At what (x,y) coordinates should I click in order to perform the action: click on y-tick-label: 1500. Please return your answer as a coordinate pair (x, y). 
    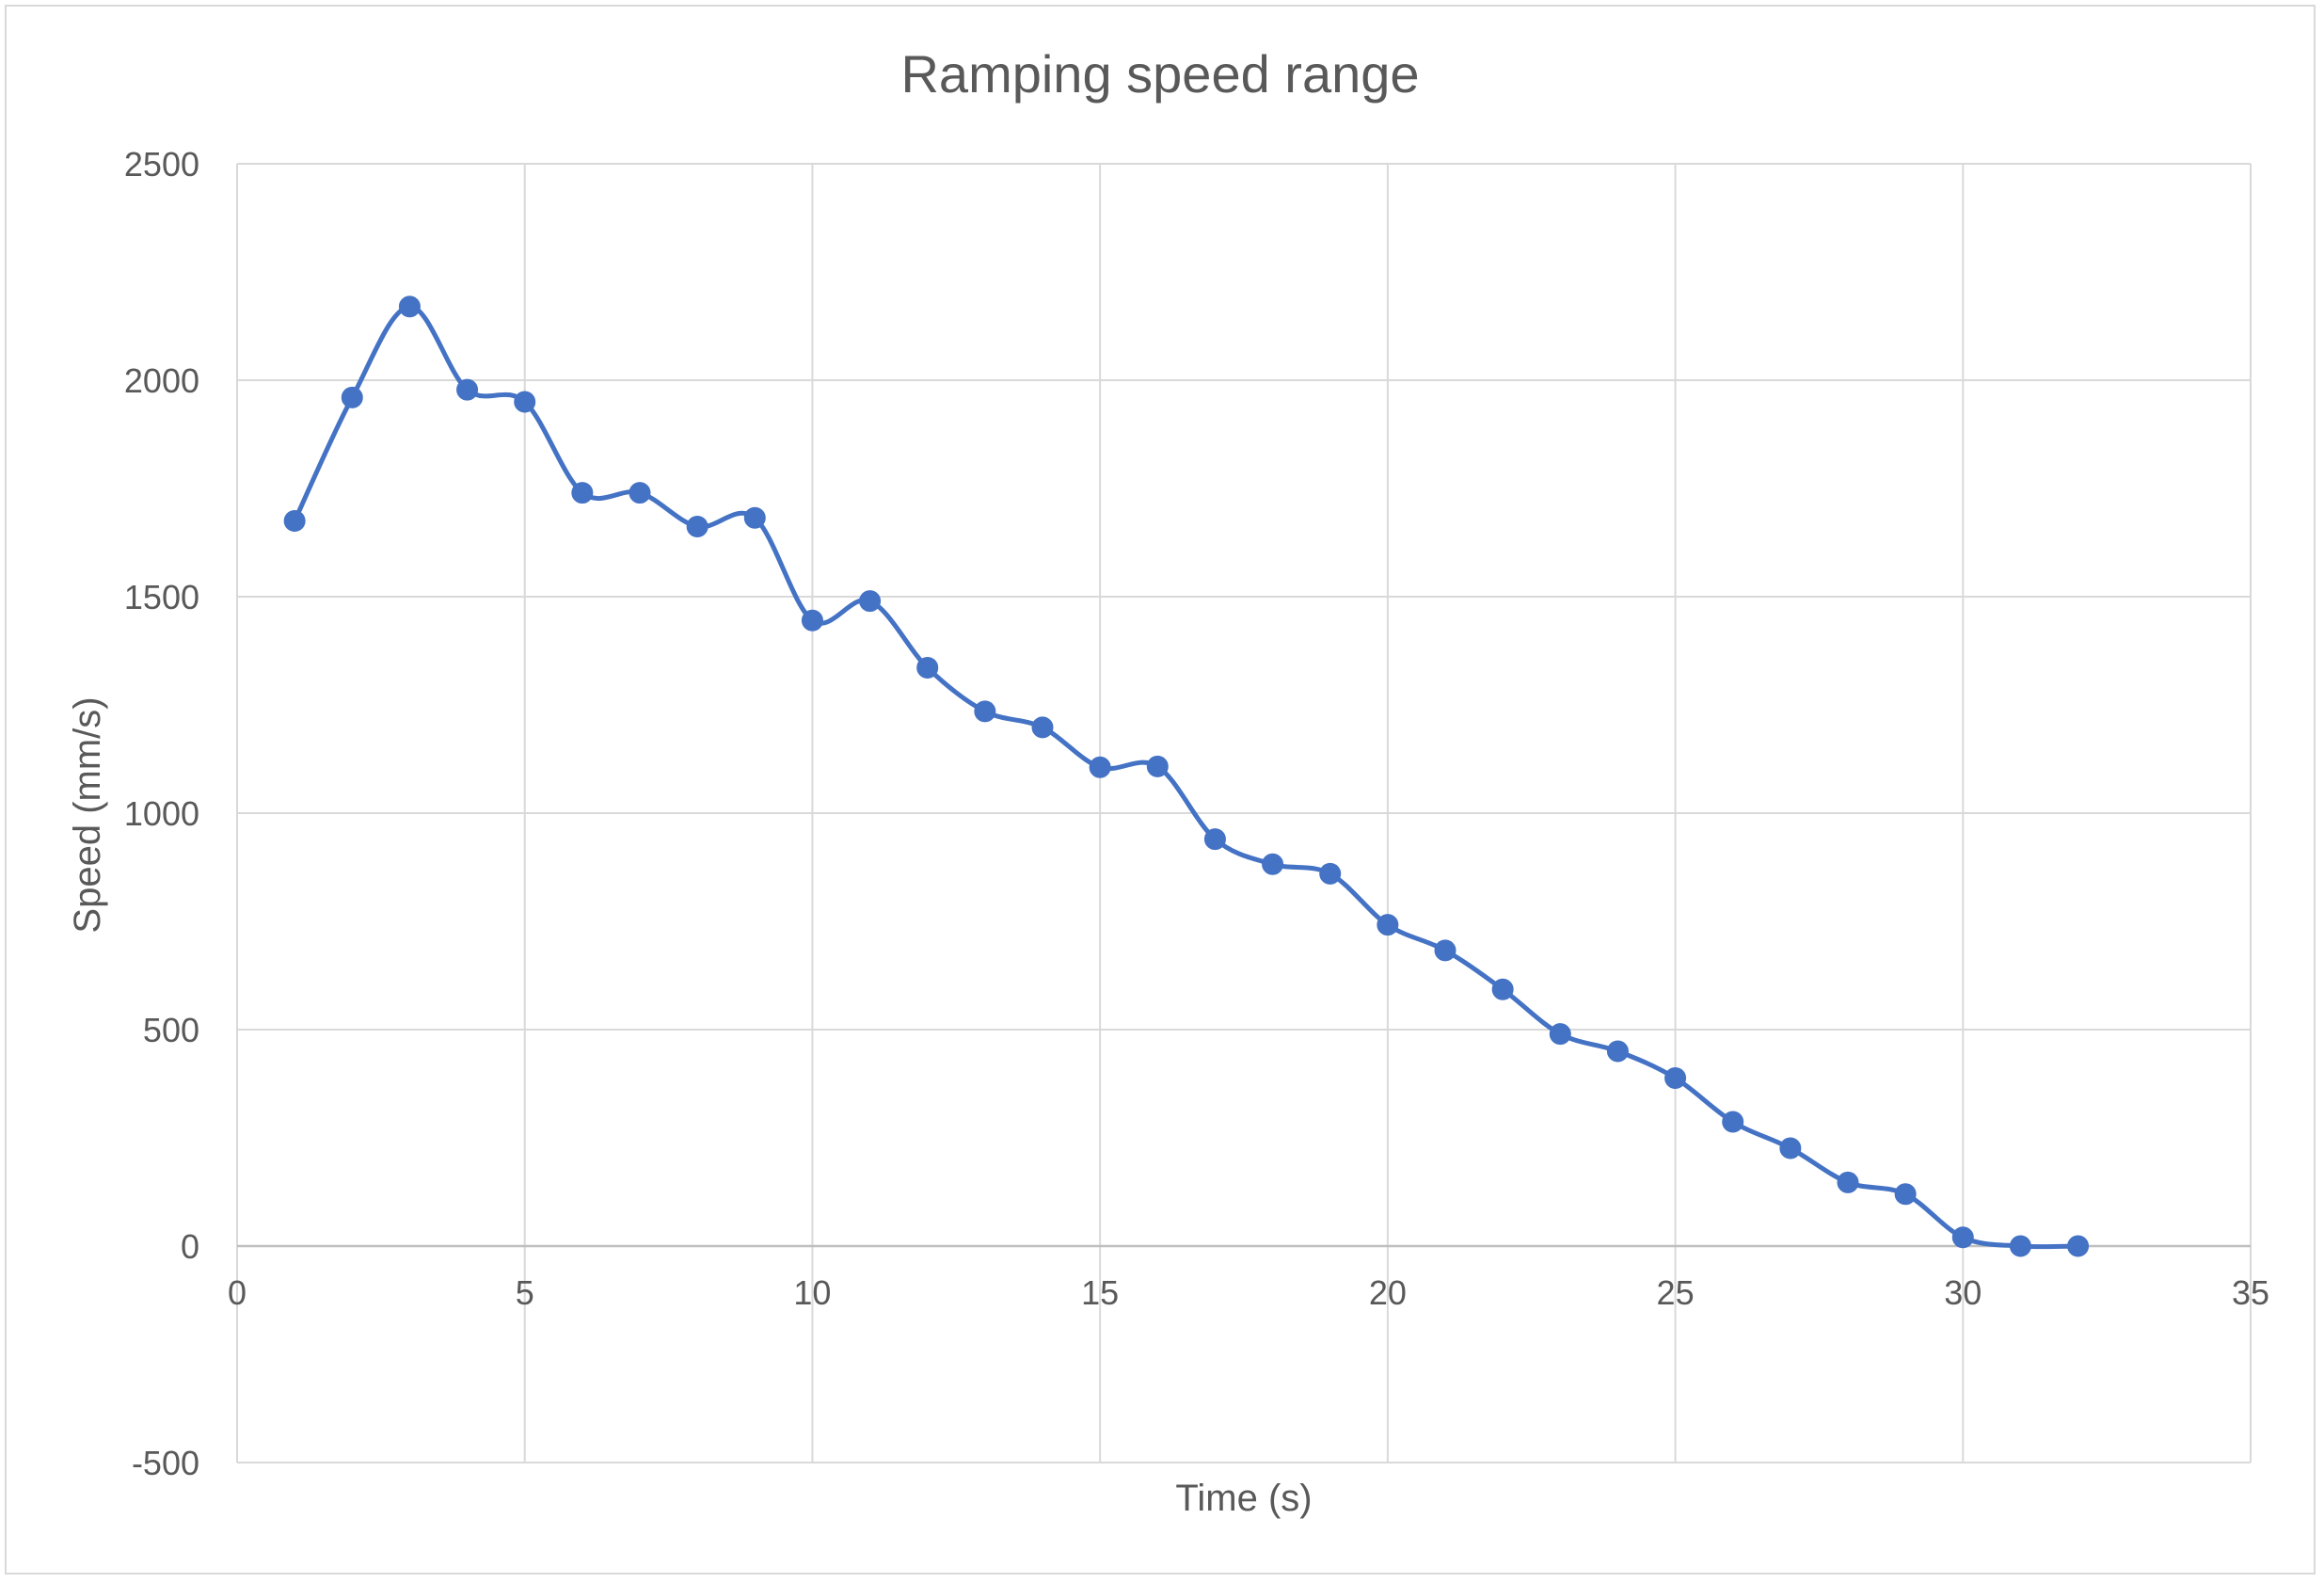
    Looking at the image, I should click on (161, 597).